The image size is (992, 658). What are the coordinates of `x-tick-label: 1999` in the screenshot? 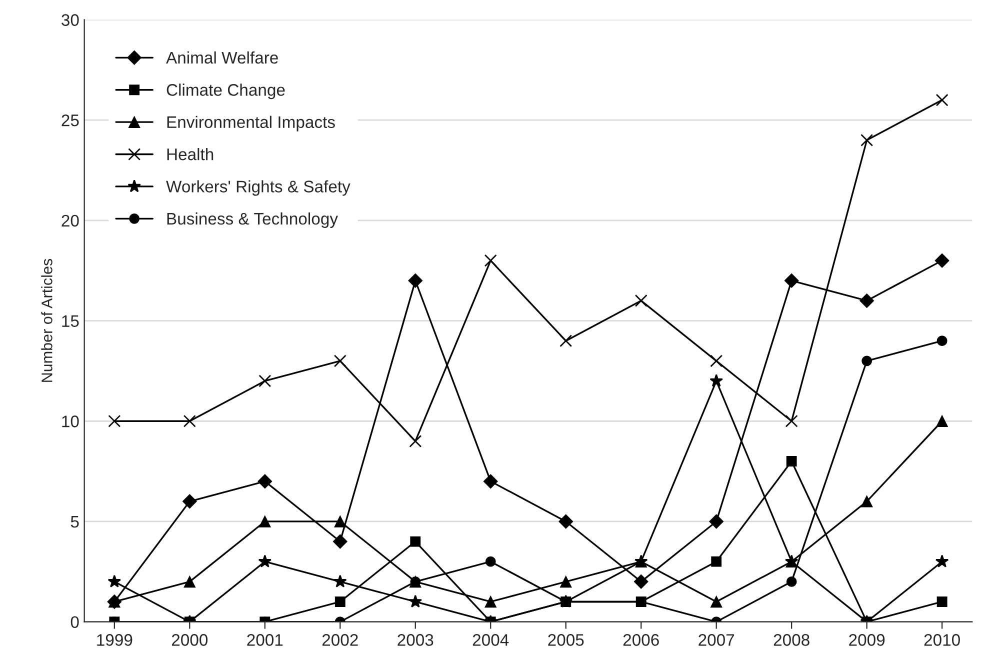 It's located at (114, 640).